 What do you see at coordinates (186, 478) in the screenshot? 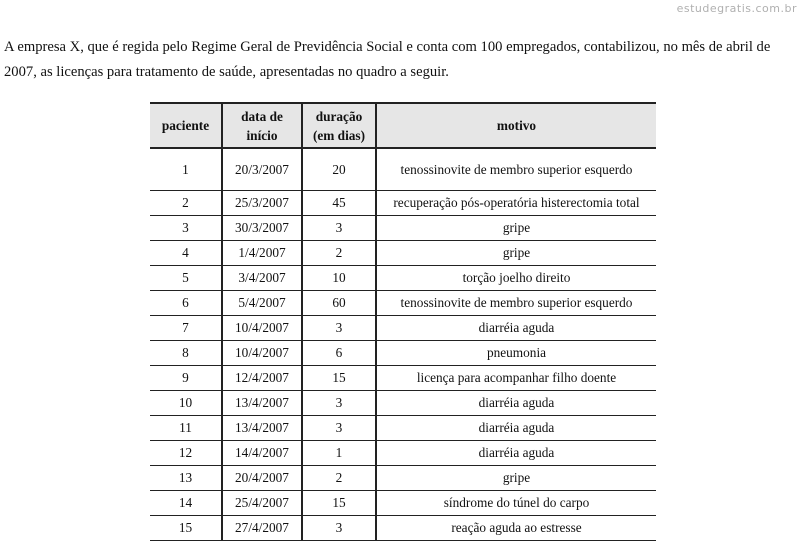
I see `cell-paciente: 13` at bounding box center [186, 478].